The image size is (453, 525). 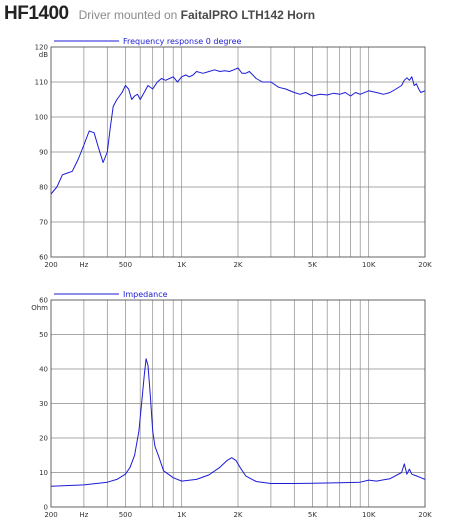 What do you see at coordinates (43, 258) in the screenshot?
I see `fr-ytick-label-0: 60` at bounding box center [43, 258].